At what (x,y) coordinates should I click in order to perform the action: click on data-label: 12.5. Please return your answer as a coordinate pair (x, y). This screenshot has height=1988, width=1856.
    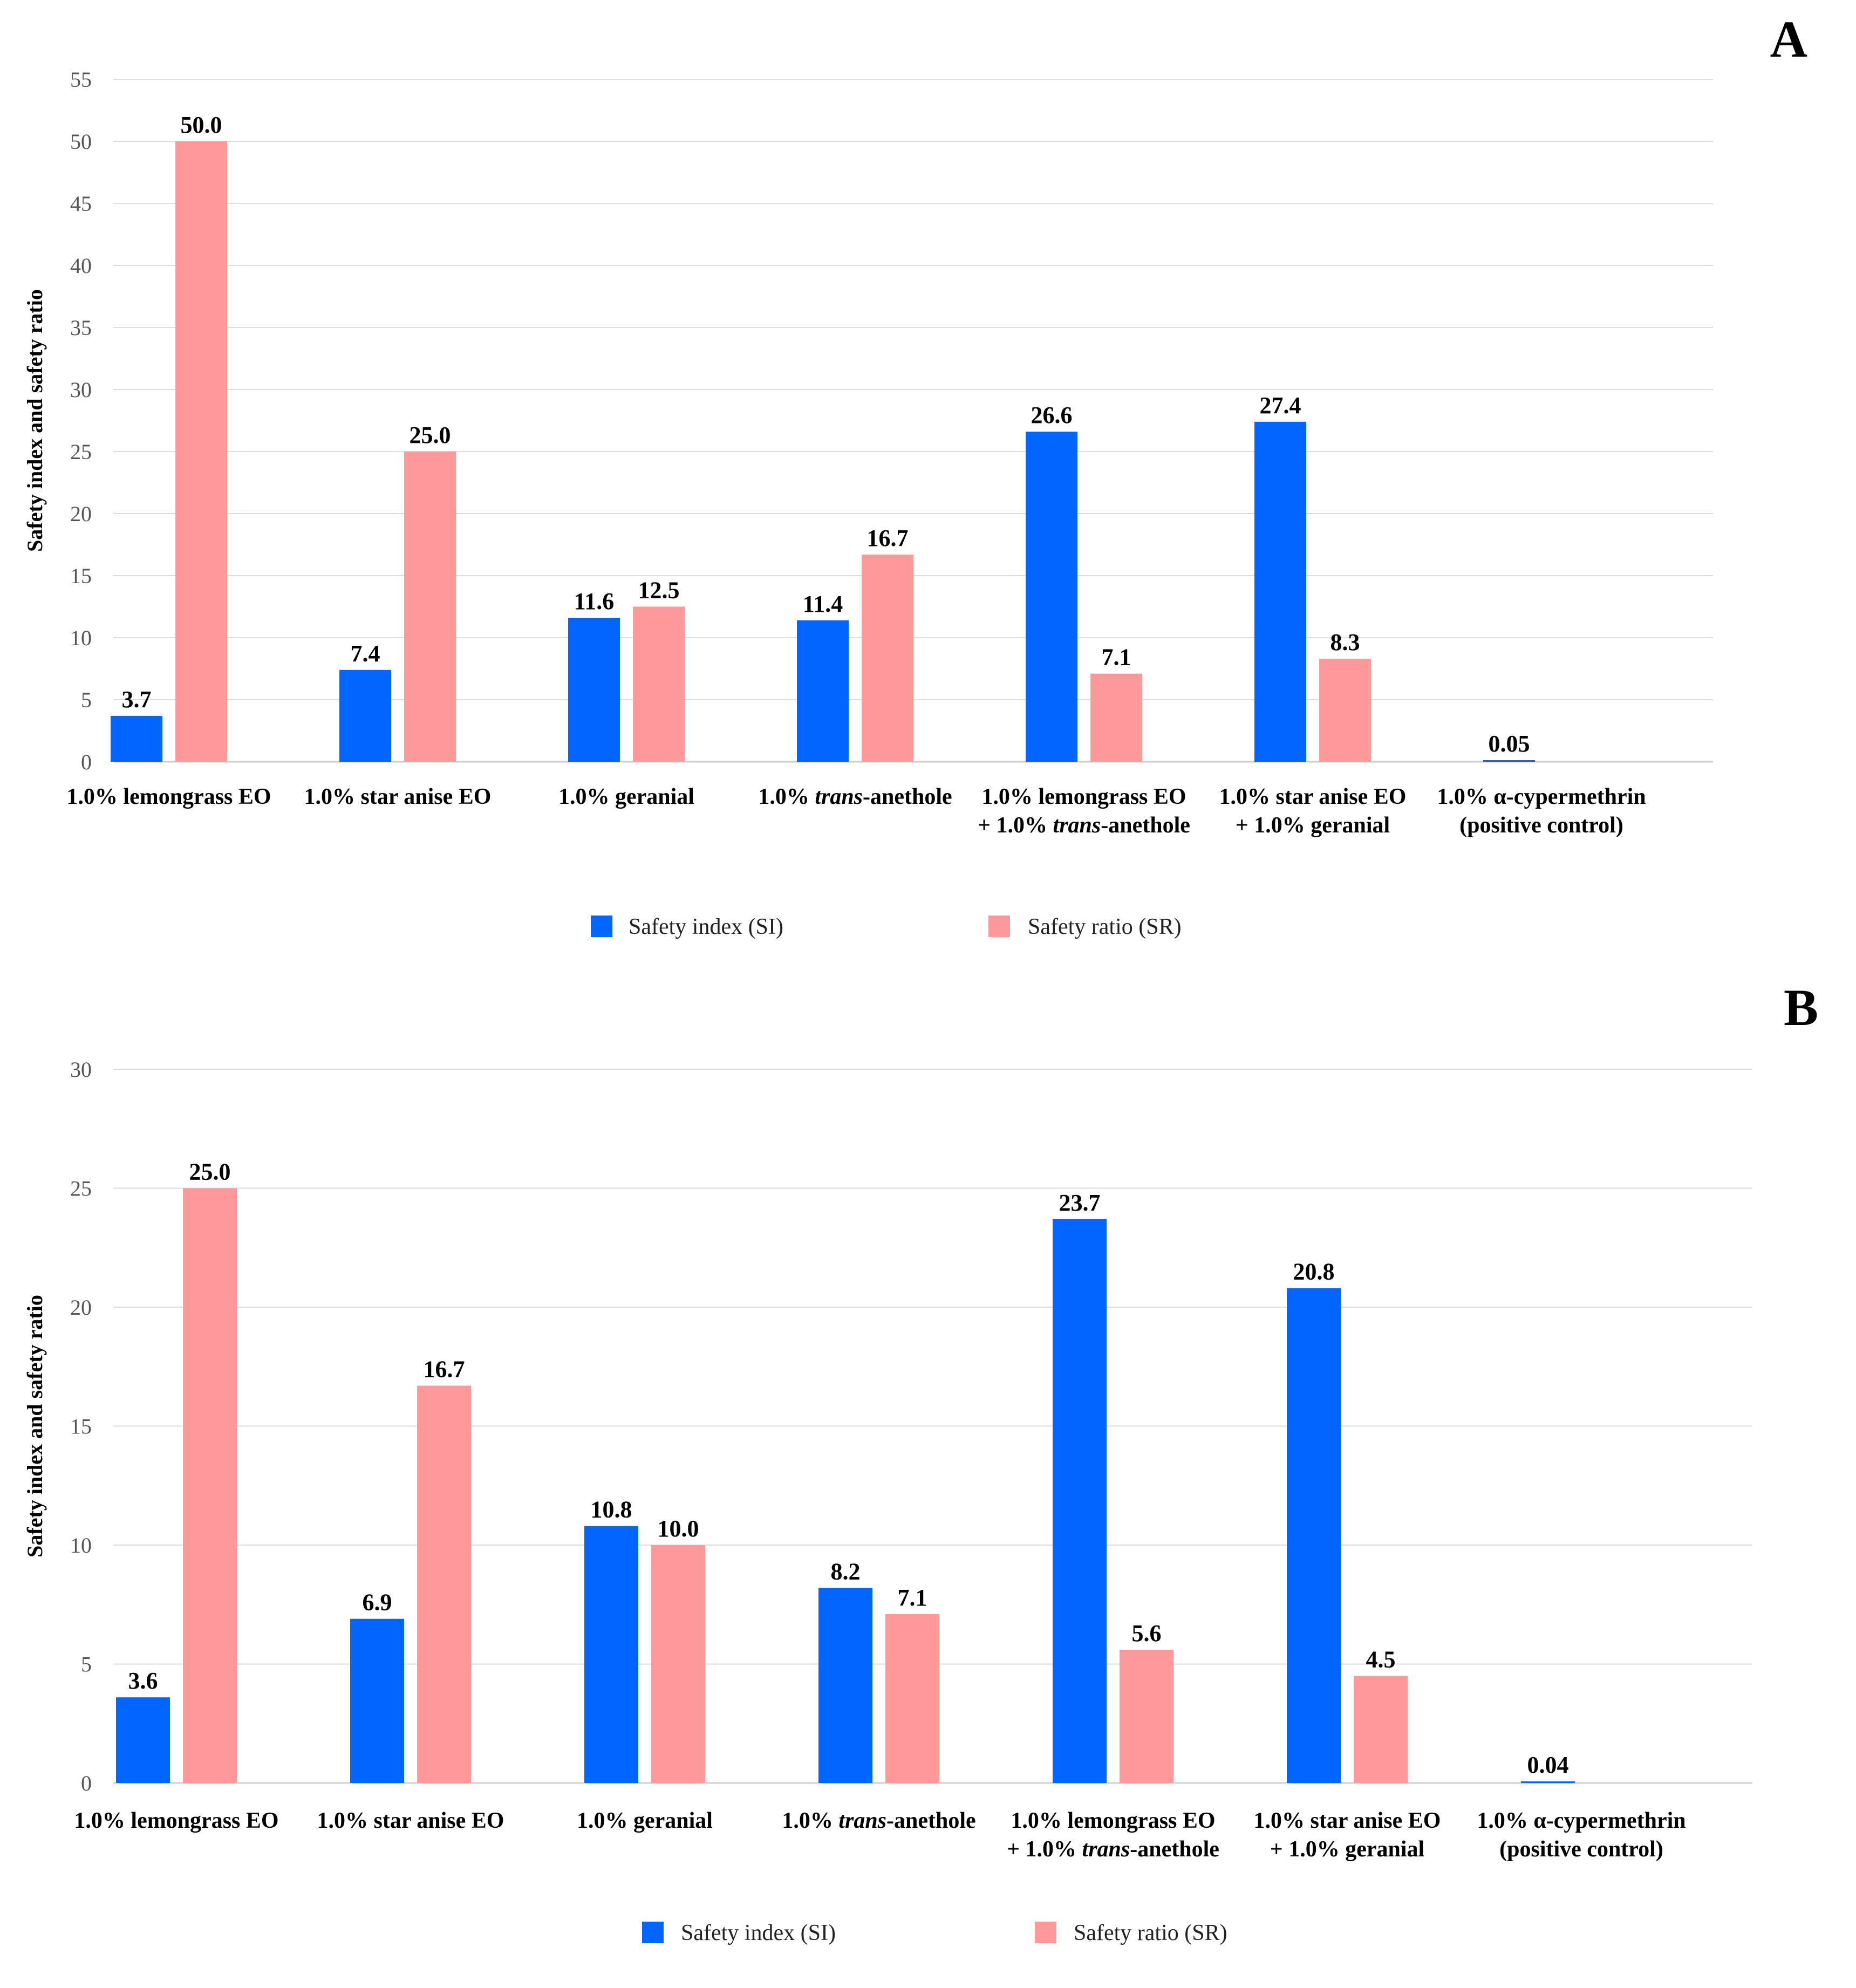
    Looking at the image, I should click on (659, 590).